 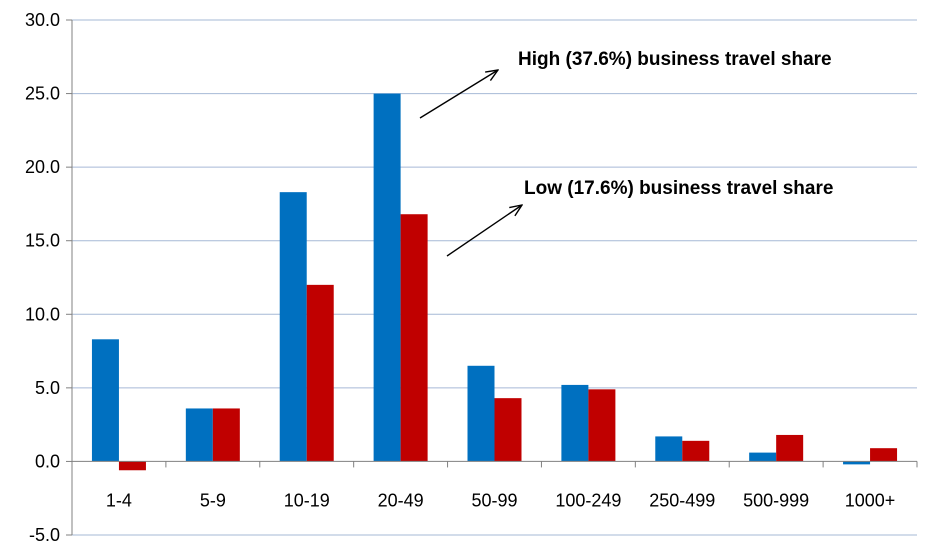 I want to click on x-tick-label: 500-999, so click(x=776, y=500).